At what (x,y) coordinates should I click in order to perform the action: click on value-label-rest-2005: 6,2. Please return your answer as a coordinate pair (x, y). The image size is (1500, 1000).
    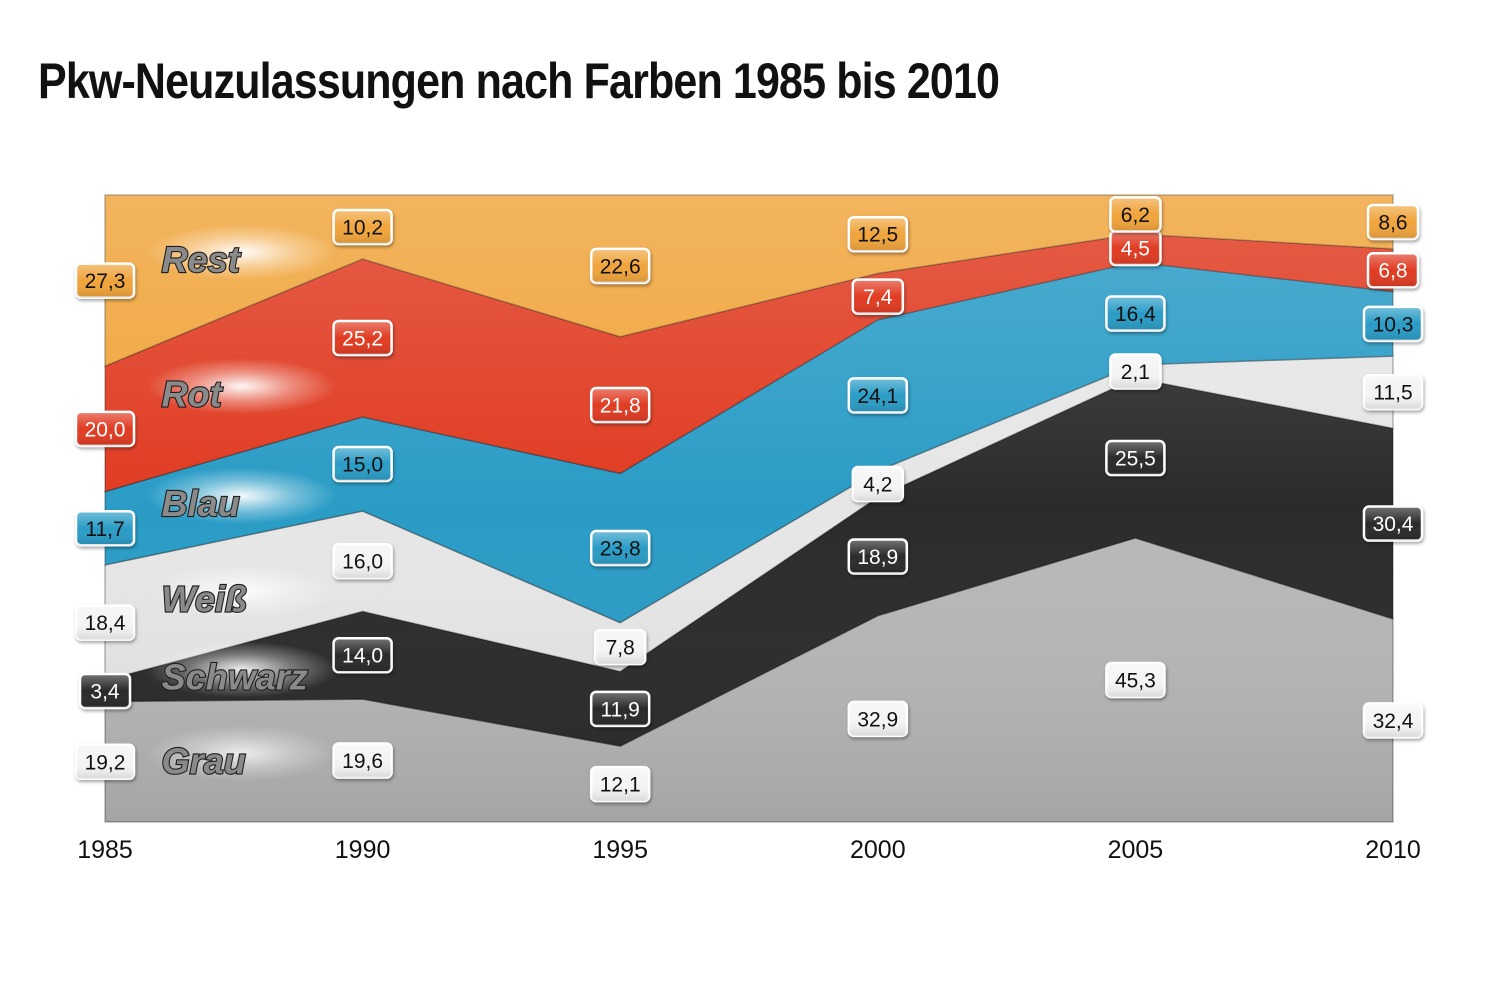
    Looking at the image, I should click on (1135, 214).